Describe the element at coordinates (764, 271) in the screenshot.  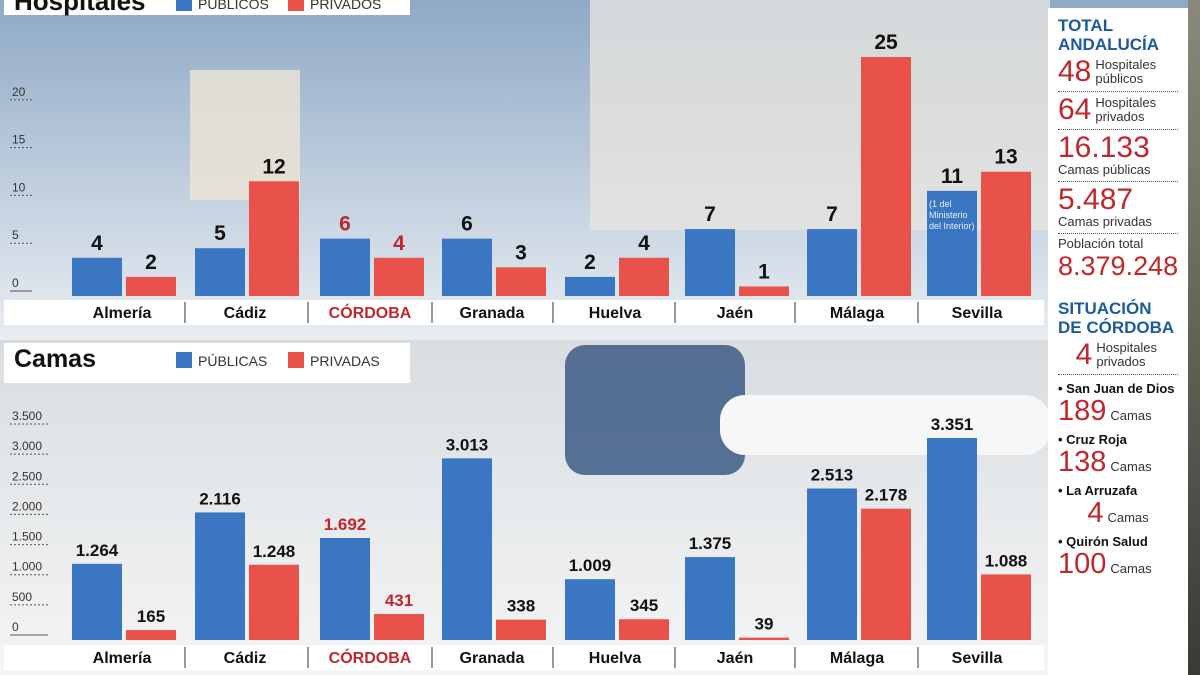
I see `data-label: 1` at that location.